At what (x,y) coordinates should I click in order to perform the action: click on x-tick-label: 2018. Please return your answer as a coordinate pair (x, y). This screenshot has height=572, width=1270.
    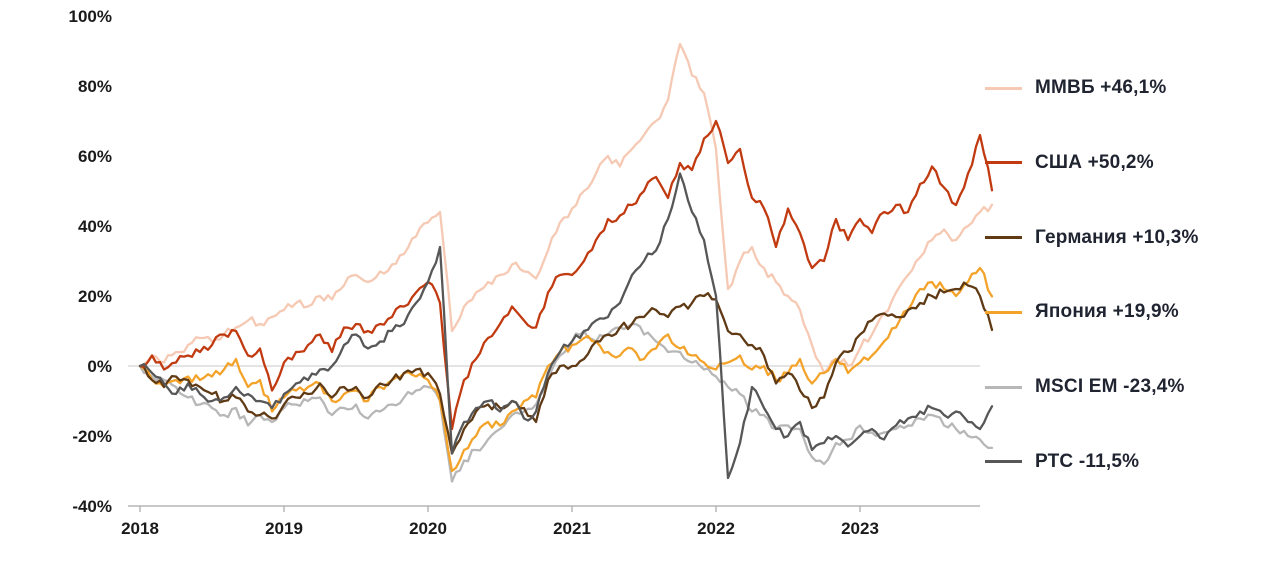
    Looking at the image, I should click on (140, 528).